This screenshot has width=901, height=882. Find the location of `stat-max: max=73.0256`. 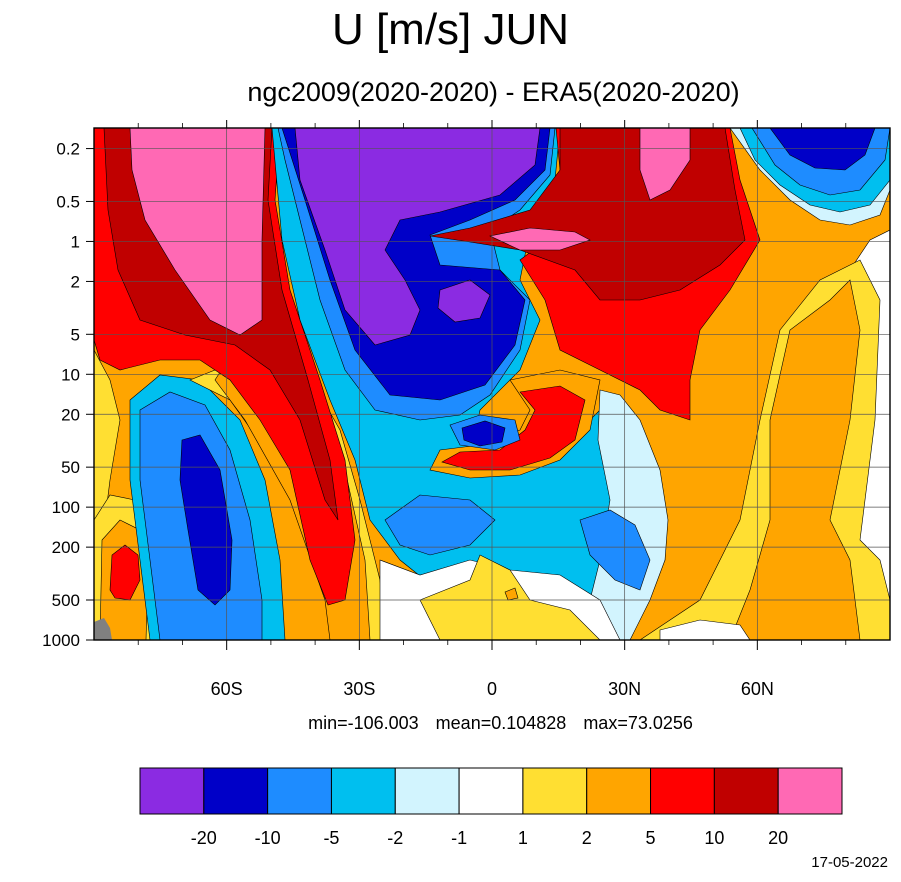

stat-max: max=73.0256 is located at coordinates (638, 723).